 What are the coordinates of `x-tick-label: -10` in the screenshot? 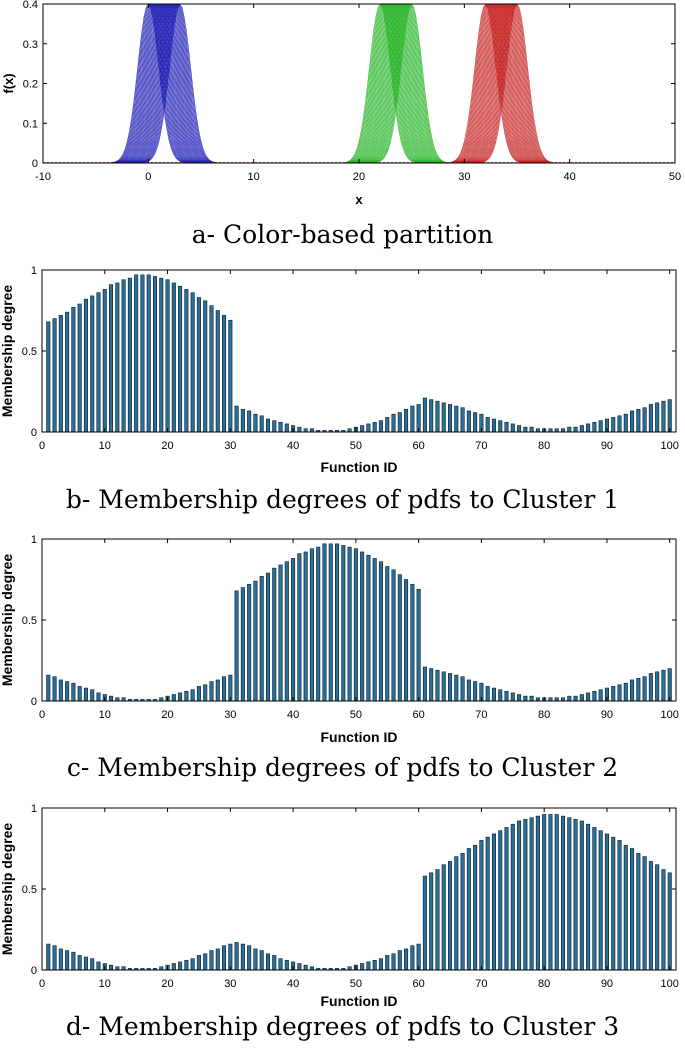 It's located at (43, 177).